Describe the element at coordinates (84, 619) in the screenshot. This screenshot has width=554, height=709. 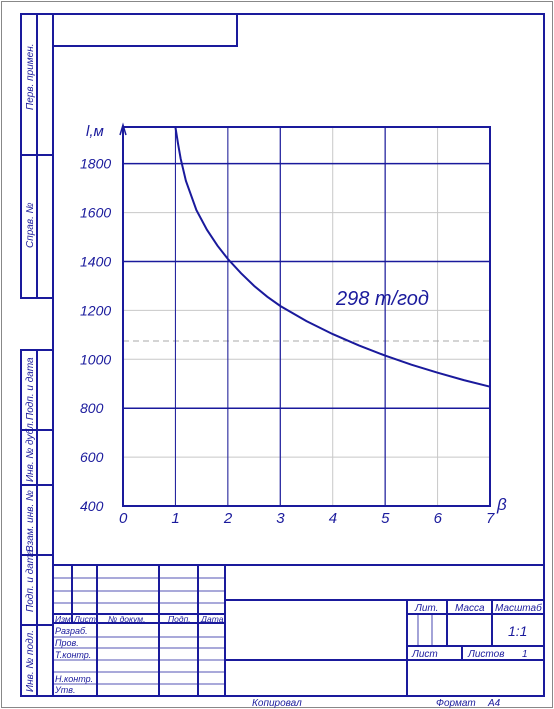
I see `col-list: Лист` at that location.